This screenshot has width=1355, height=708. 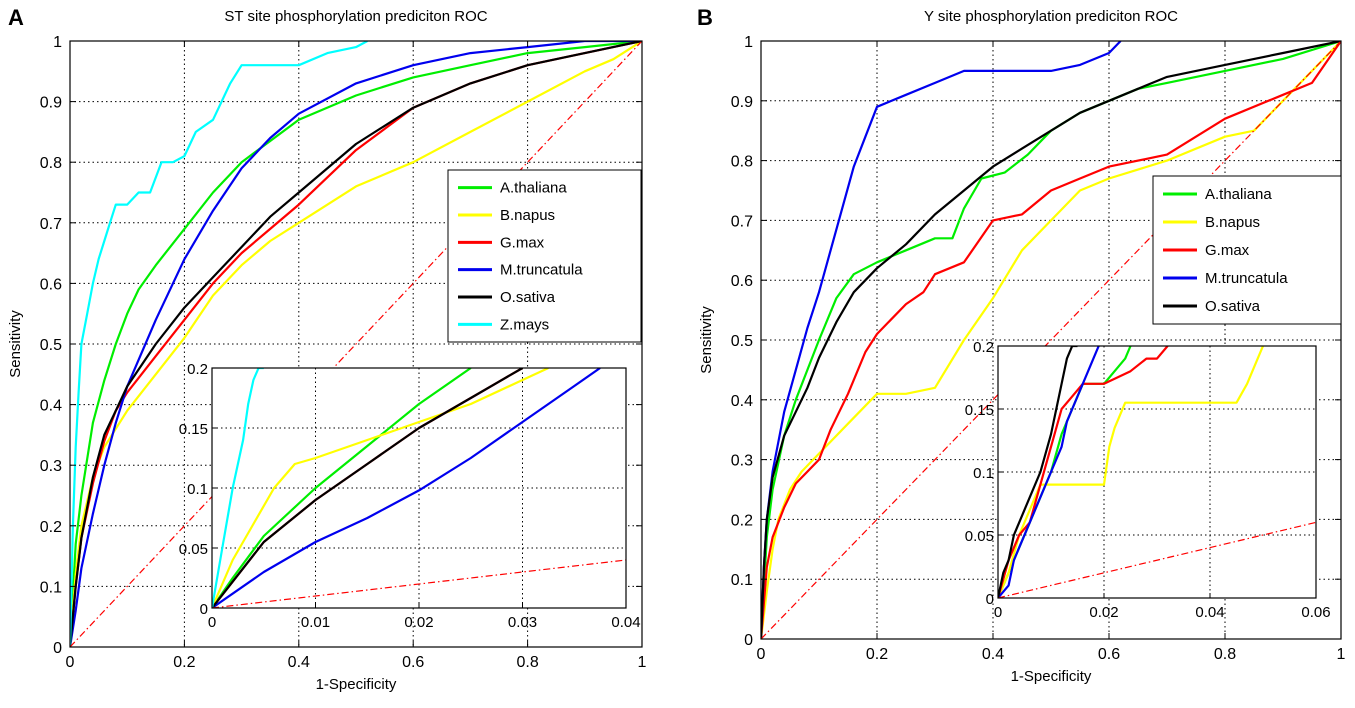 What do you see at coordinates (342, 488) in the screenshot?
I see `inset-series-line-a-thaliana` at bounding box center [342, 488].